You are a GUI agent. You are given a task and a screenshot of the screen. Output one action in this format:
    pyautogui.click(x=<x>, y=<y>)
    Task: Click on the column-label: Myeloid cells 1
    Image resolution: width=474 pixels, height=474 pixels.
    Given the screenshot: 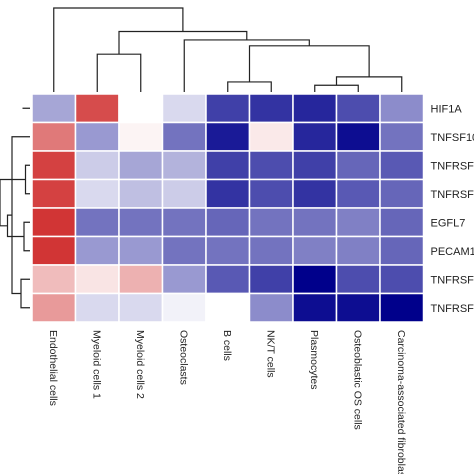 What is the action you would take?
    pyautogui.click(x=96, y=364)
    